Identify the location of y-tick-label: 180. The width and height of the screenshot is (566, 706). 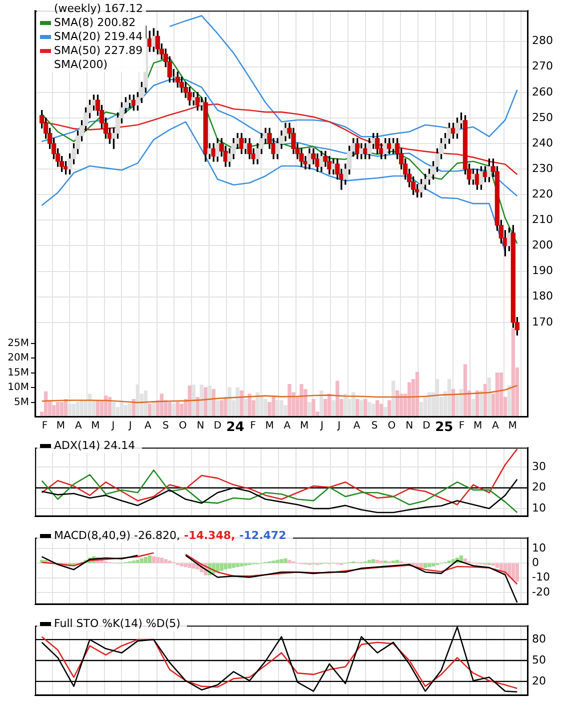
(542, 296).